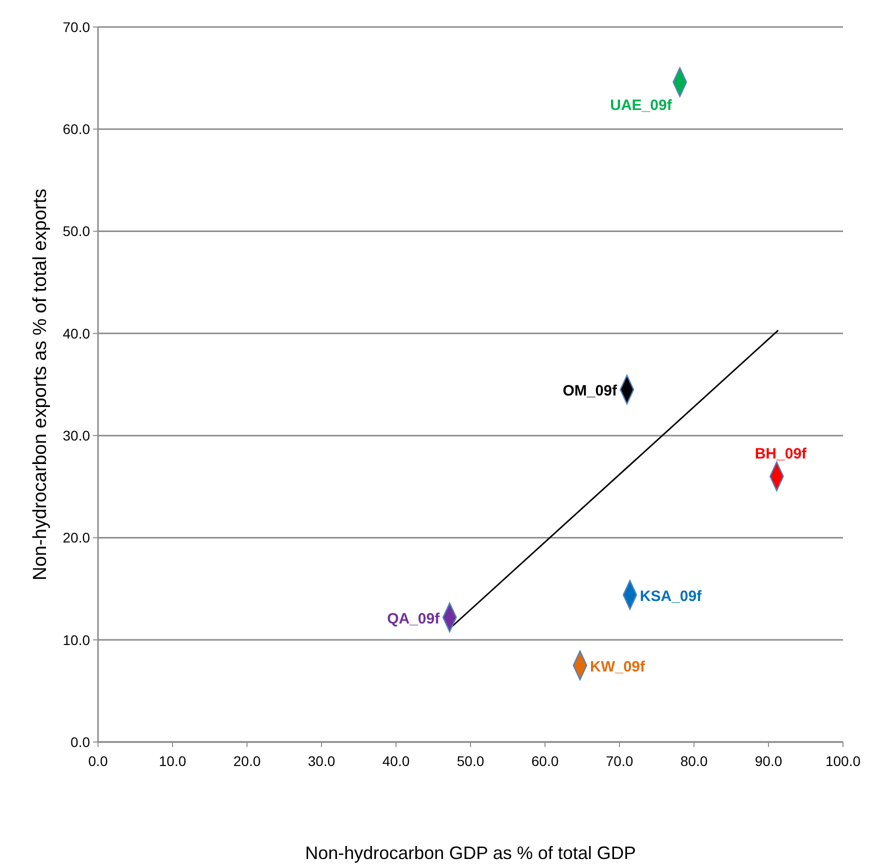 The width and height of the screenshot is (878, 867). Describe the element at coordinates (470, 761) in the screenshot. I see `x-tick-label: 50.0` at that location.